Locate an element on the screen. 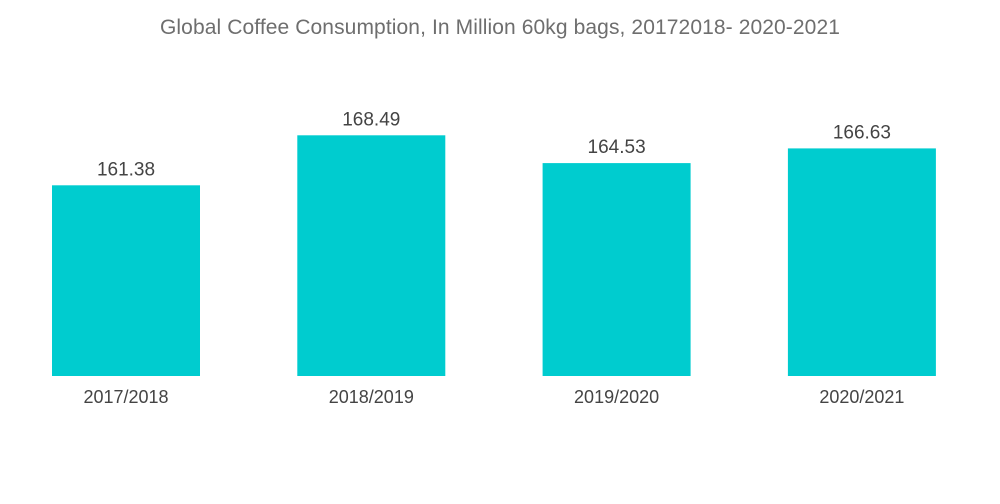 Image resolution: width=1000 pixels, height=504 pixels. bar-2019-2020 is located at coordinates (616, 269).